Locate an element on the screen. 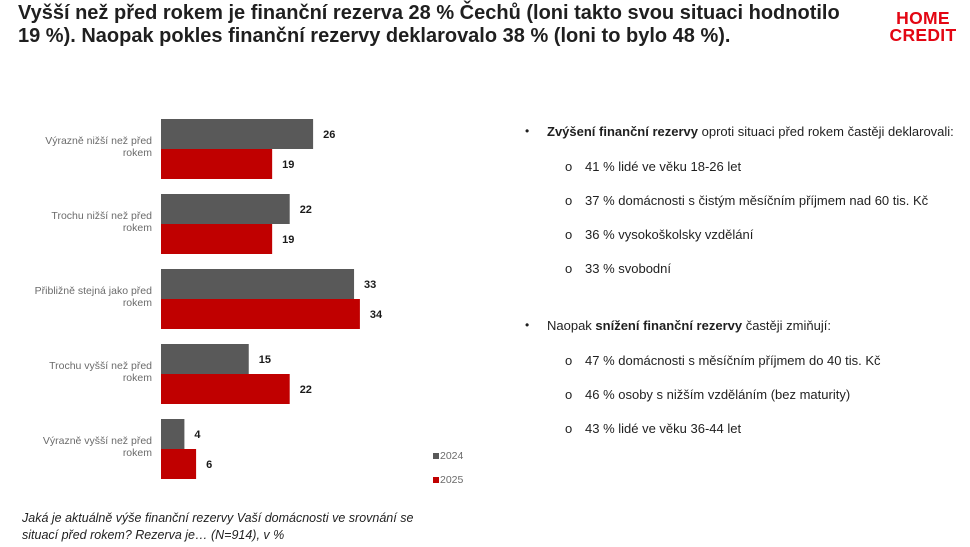 The image size is (970, 547). decrease-rest: častěji zmiňují: is located at coordinates (786, 325).